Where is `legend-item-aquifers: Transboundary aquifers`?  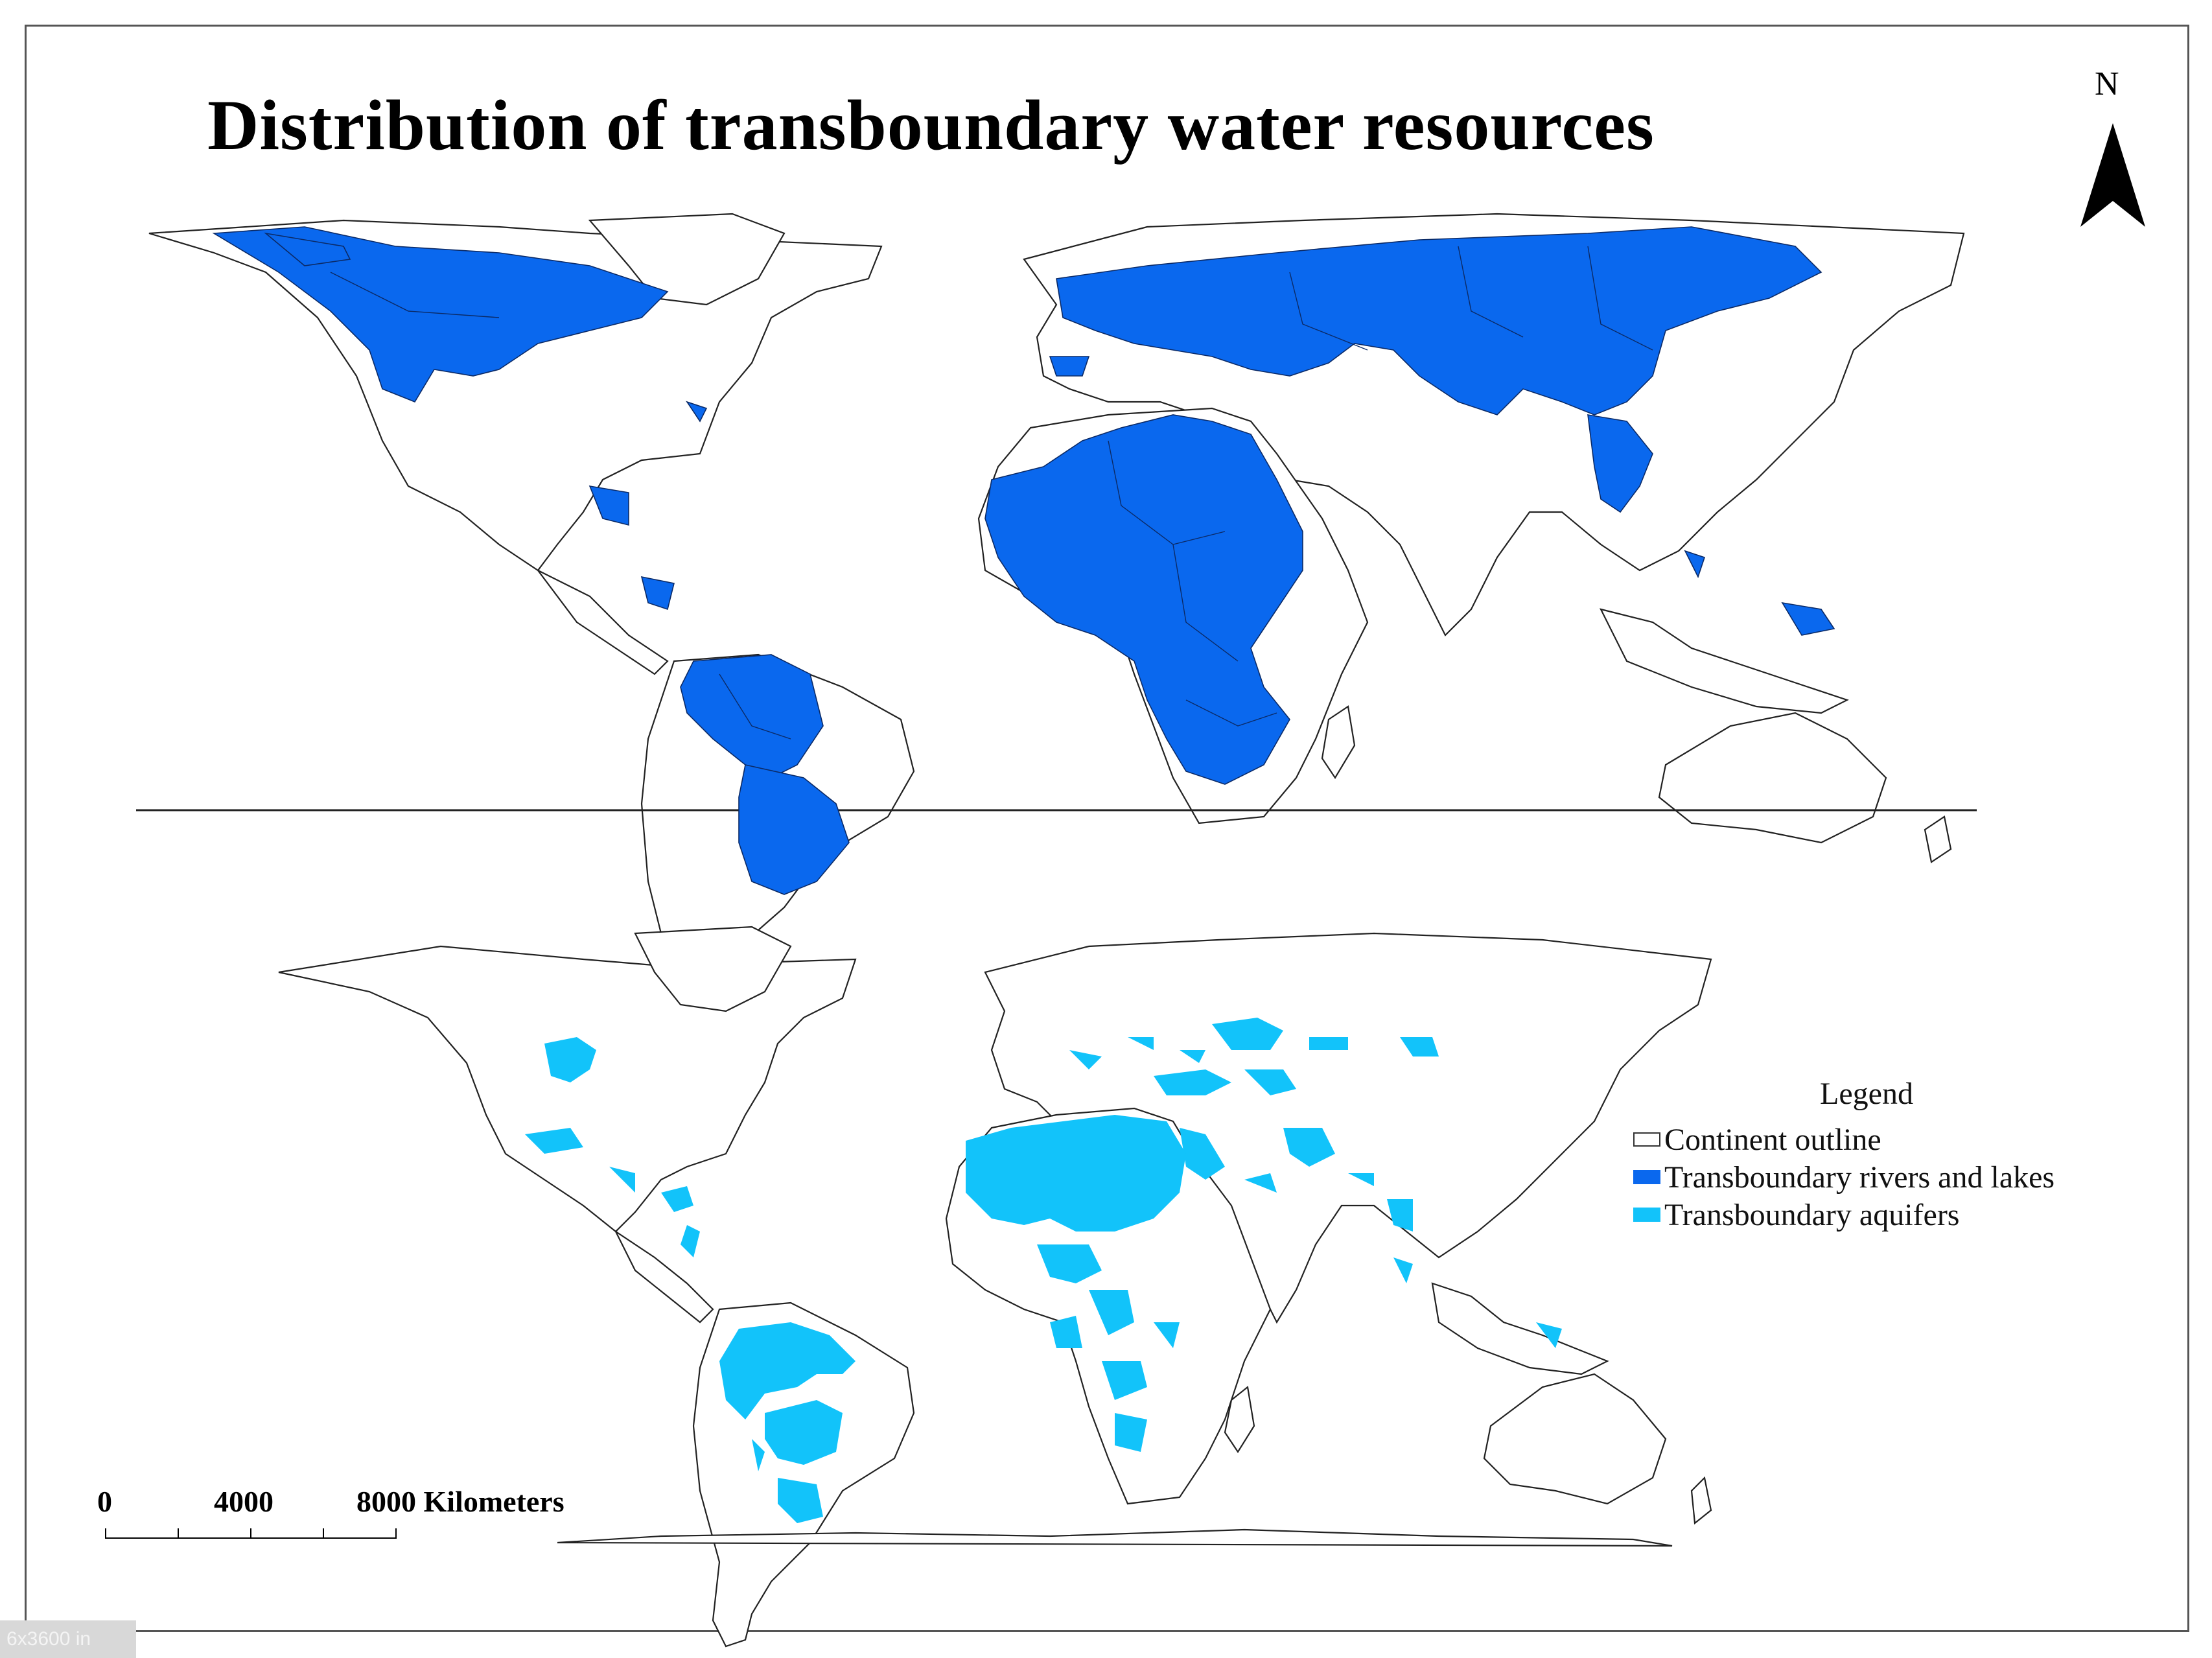
legend-item-aquifers: Transboundary aquifers is located at coordinates (1879, 1214).